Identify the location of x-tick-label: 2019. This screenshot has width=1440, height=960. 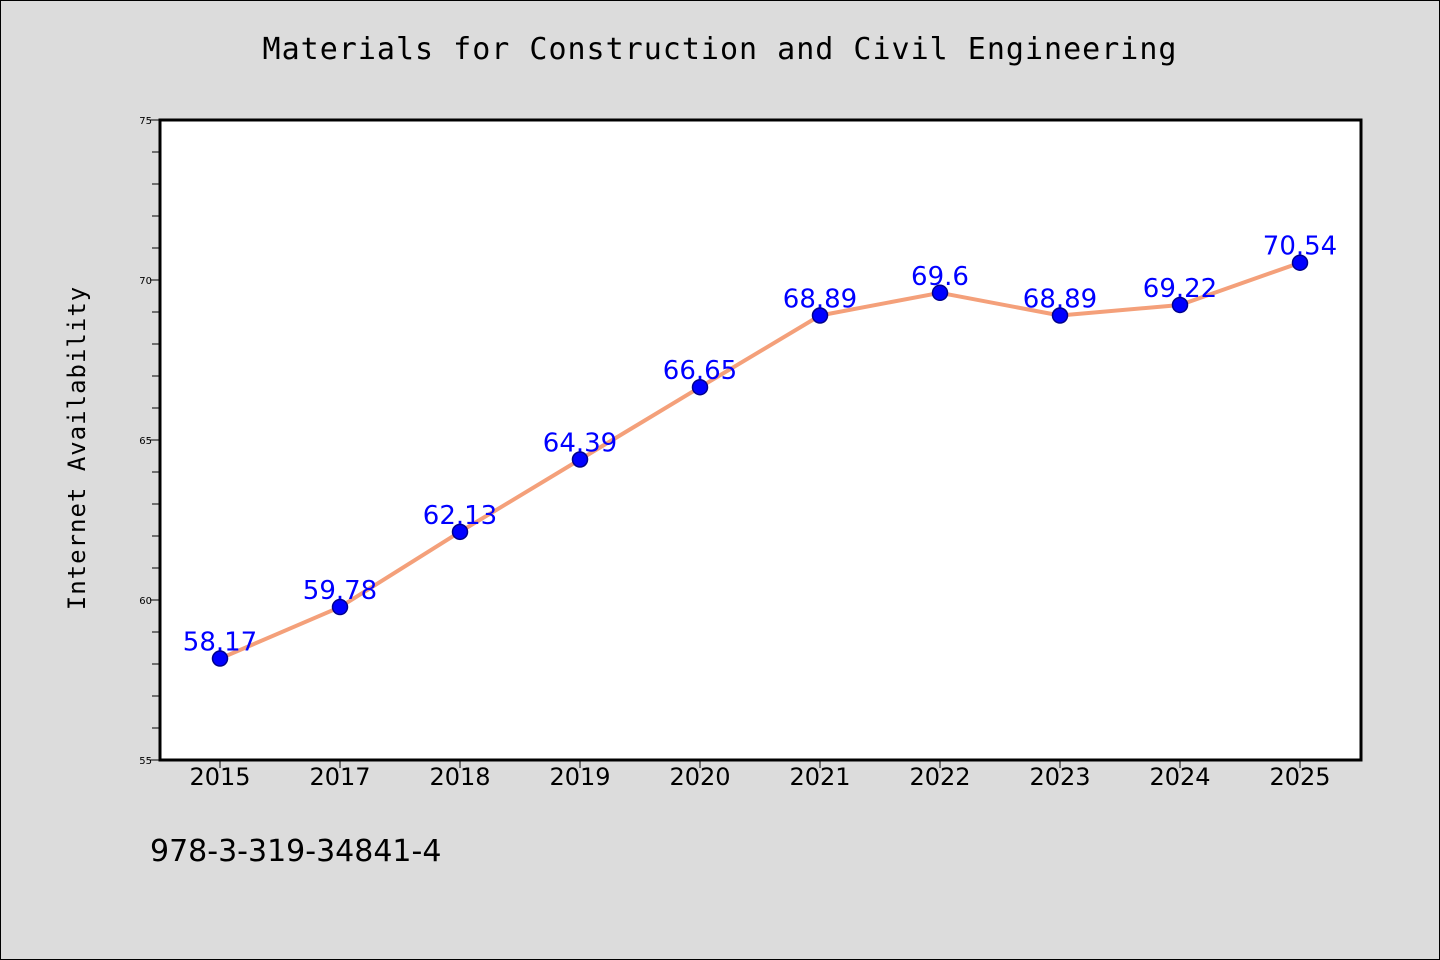
(579, 777).